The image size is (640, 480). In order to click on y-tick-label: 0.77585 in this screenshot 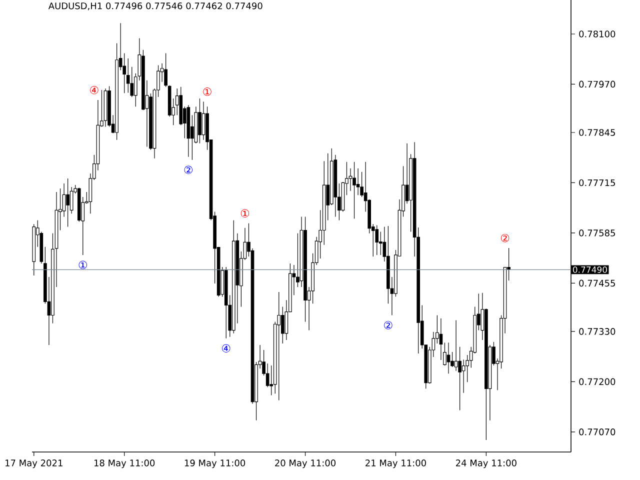, I will do `click(597, 233)`.